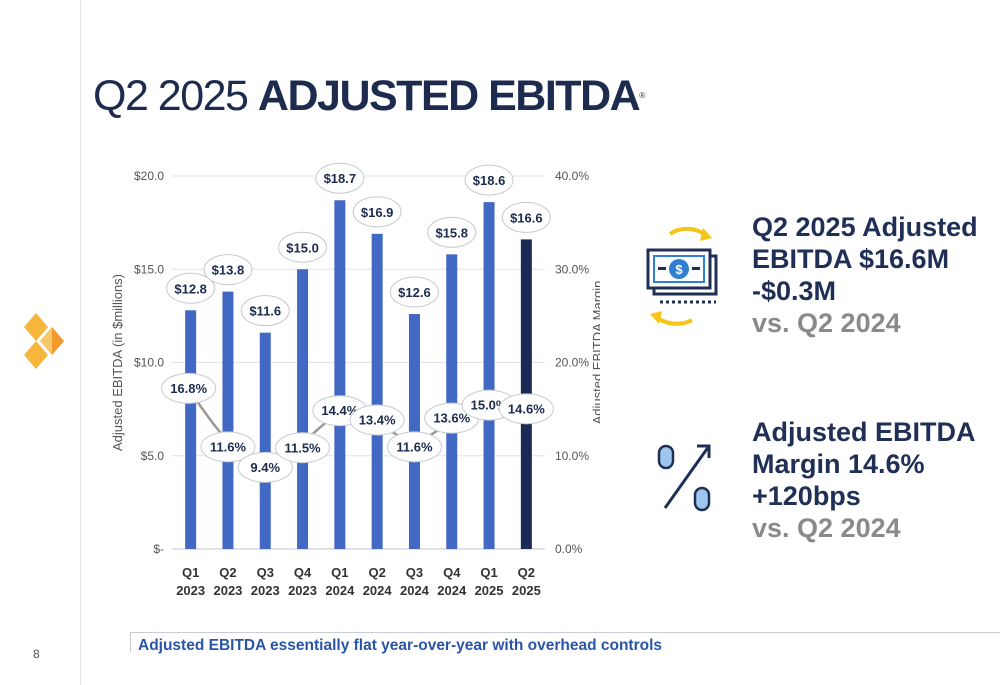 The height and width of the screenshot is (685, 1000). Describe the element at coordinates (595, 353) in the screenshot. I see `y-right-axis-label: Adjusted EBITDA Margin` at that location.